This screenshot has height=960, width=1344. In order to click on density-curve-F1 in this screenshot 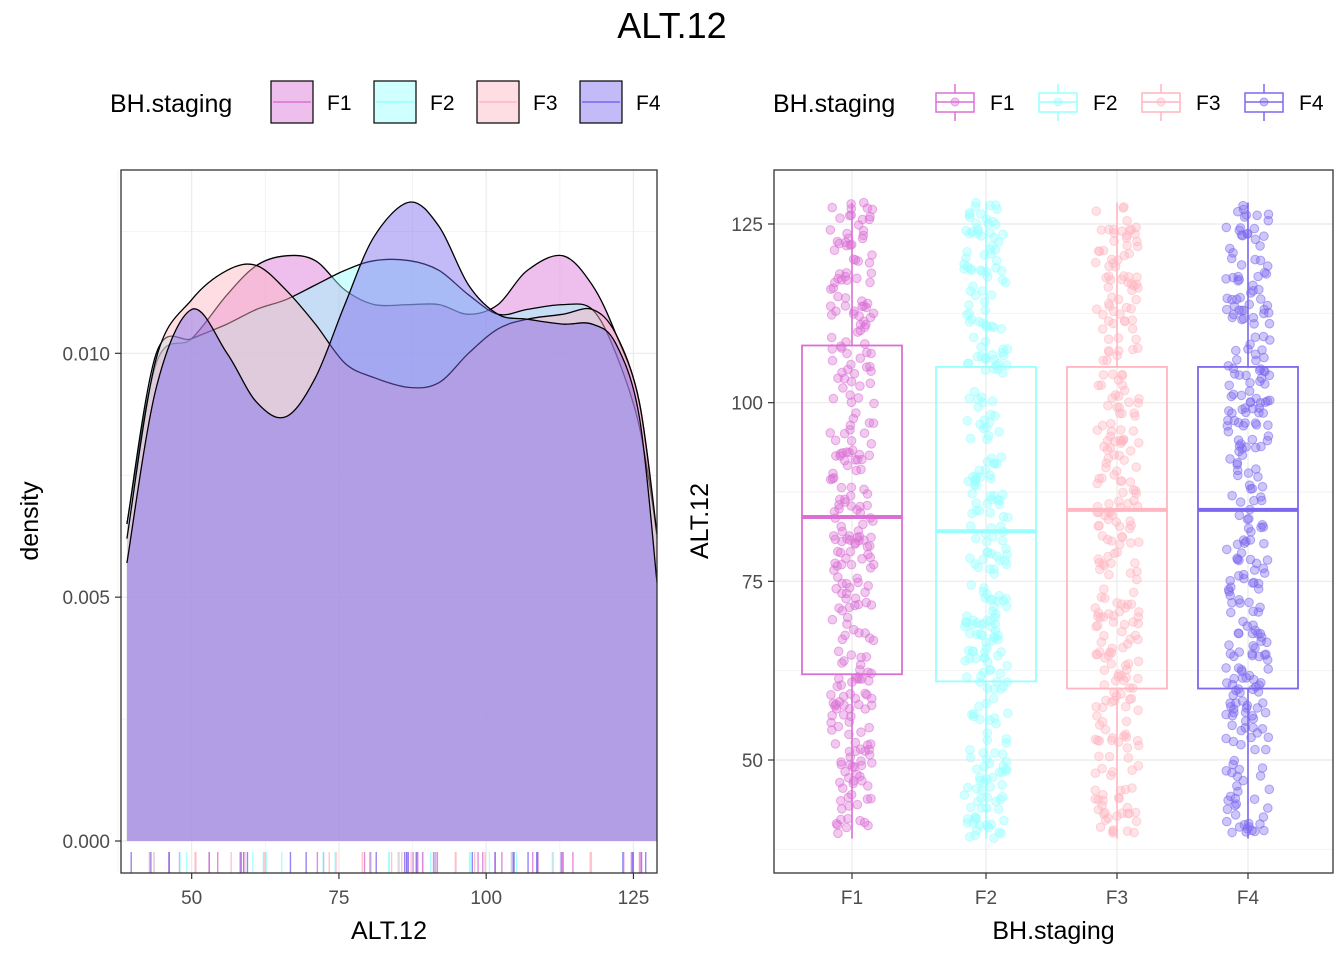, I will do `click(392, 396)`.